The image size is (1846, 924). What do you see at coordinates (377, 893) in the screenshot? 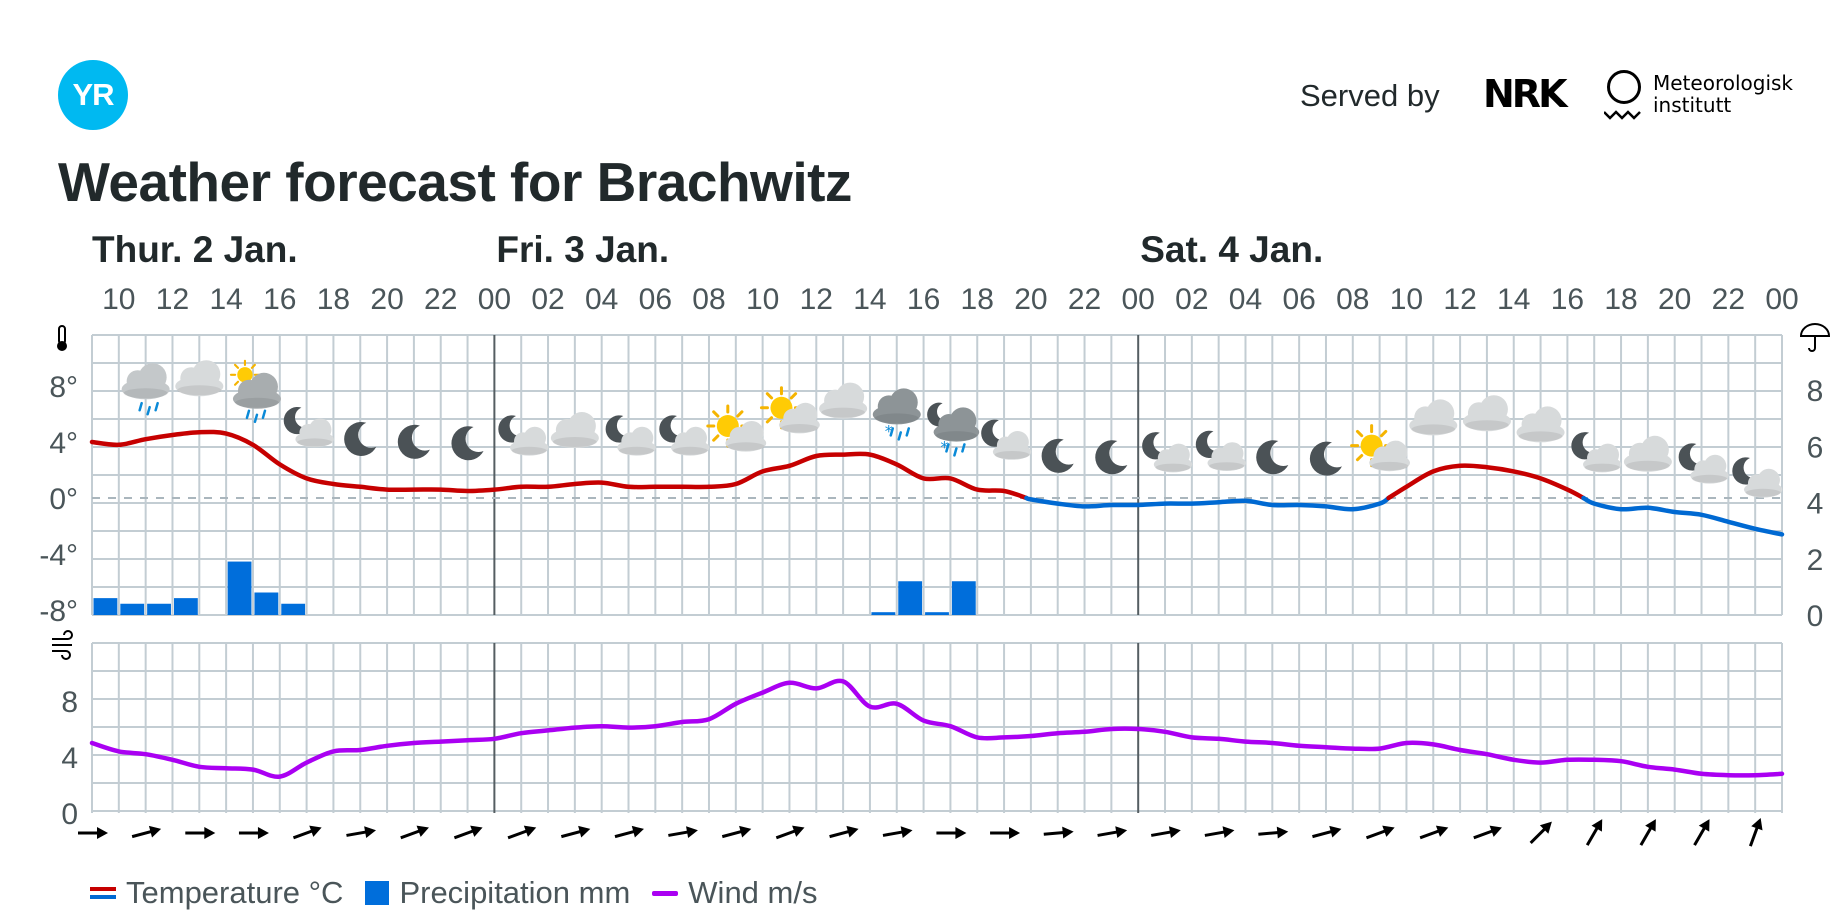
I see `precipitation-swatch-icon` at bounding box center [377, 893].